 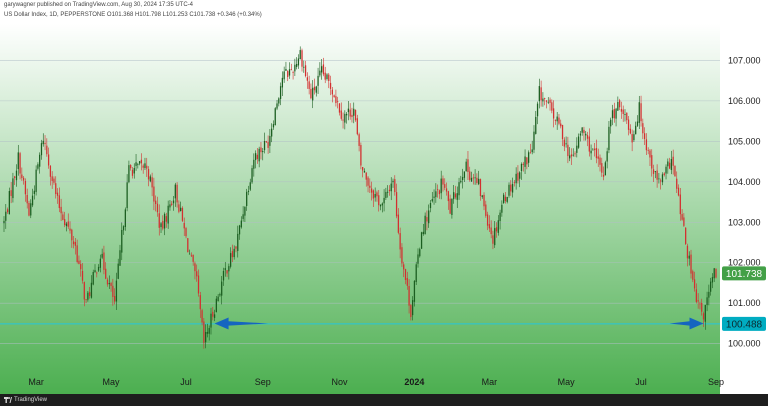 What do you see at coordinates (241, 323) in the screenshot?
I see `blue-arrow-icon` at bounding box center [241, 323].